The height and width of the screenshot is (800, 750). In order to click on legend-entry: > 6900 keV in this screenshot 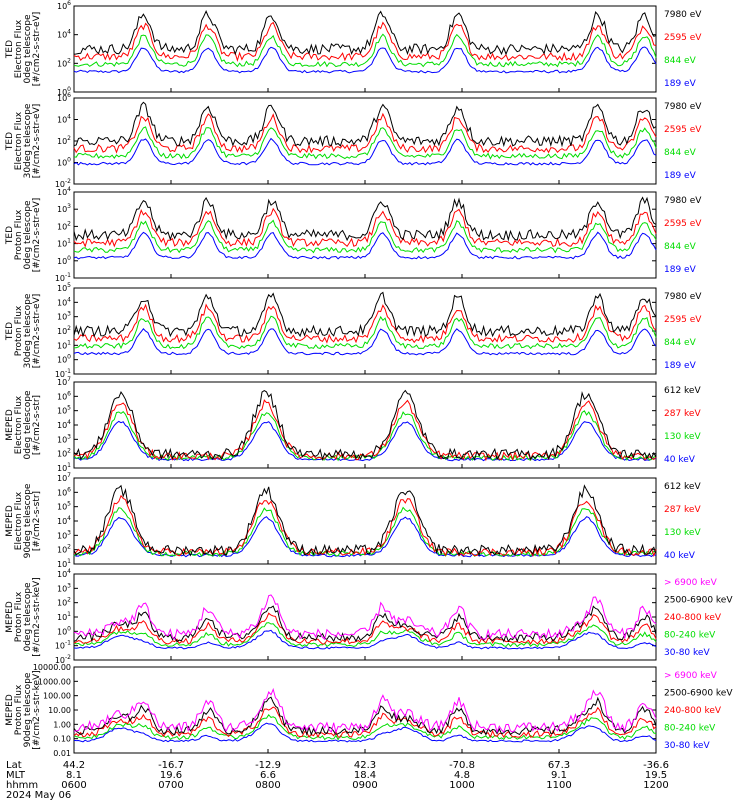, I will do `click(691, 676)`.